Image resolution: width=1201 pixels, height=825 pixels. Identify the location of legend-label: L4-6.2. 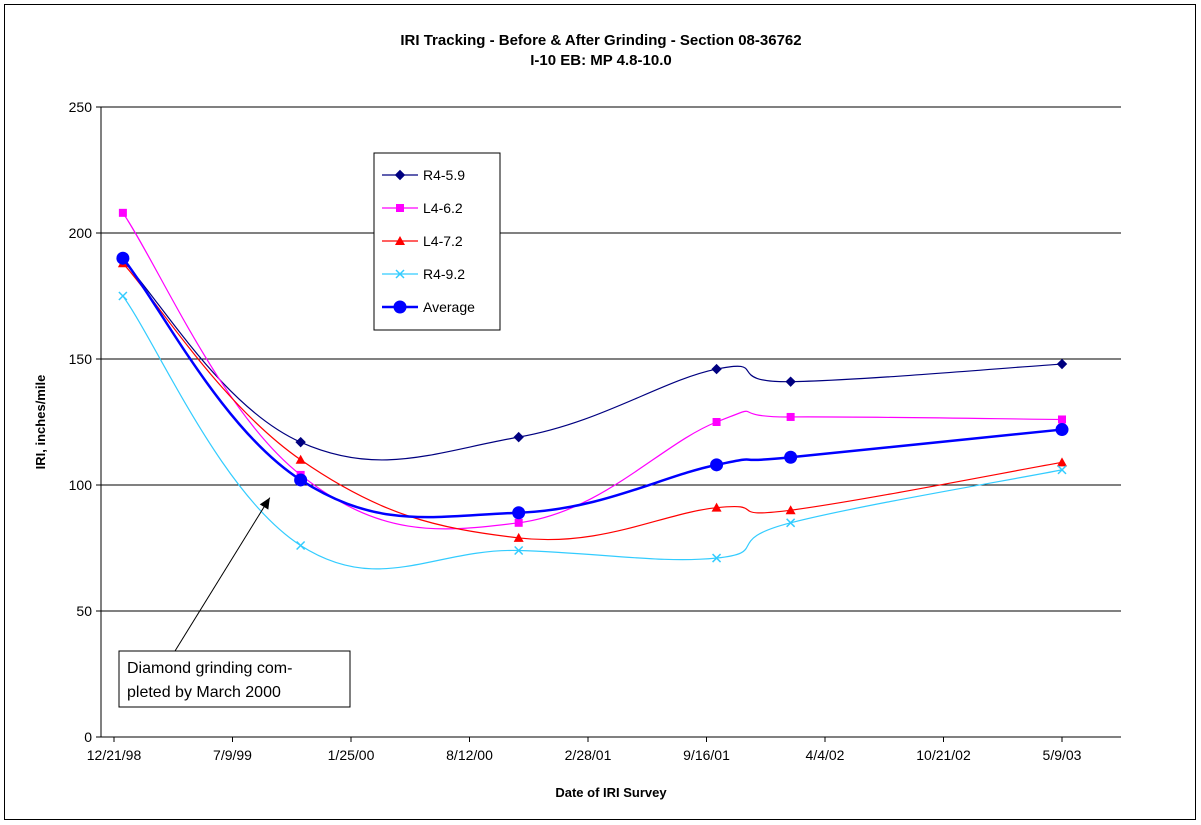
(443, 208).